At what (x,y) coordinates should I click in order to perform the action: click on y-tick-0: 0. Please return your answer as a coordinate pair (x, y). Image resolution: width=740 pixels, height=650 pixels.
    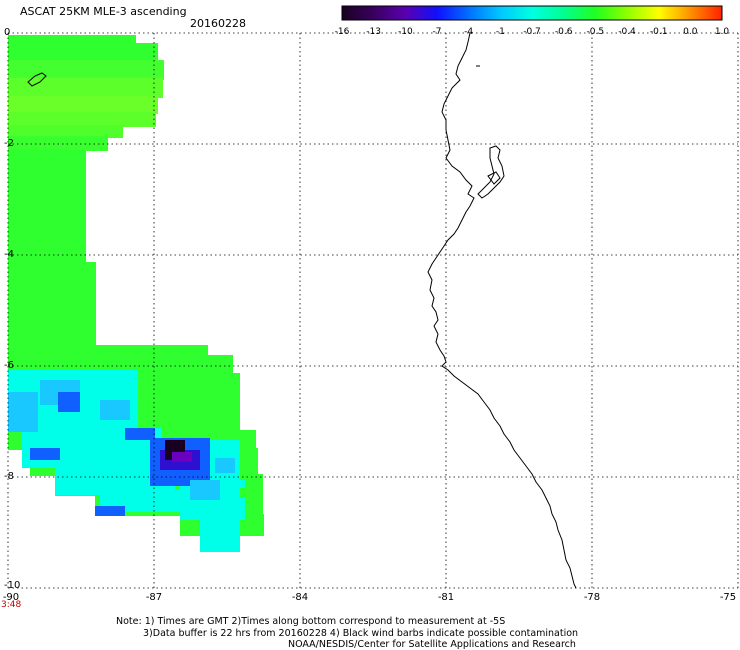
    Looking at the image, I should click on (7, 32).